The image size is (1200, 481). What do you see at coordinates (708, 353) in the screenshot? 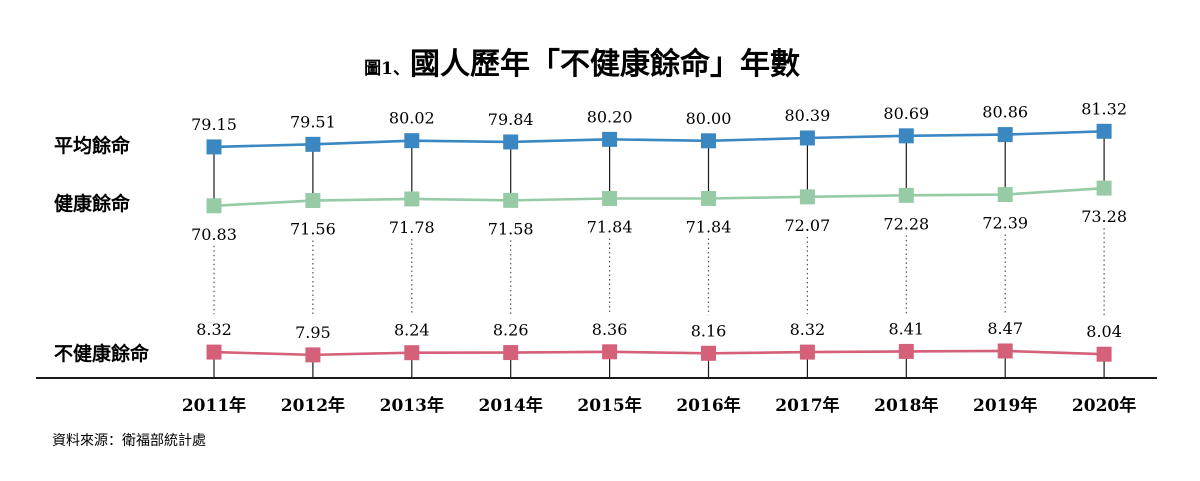
I see `marker-2-2016年` at bounding box center [708, 353].